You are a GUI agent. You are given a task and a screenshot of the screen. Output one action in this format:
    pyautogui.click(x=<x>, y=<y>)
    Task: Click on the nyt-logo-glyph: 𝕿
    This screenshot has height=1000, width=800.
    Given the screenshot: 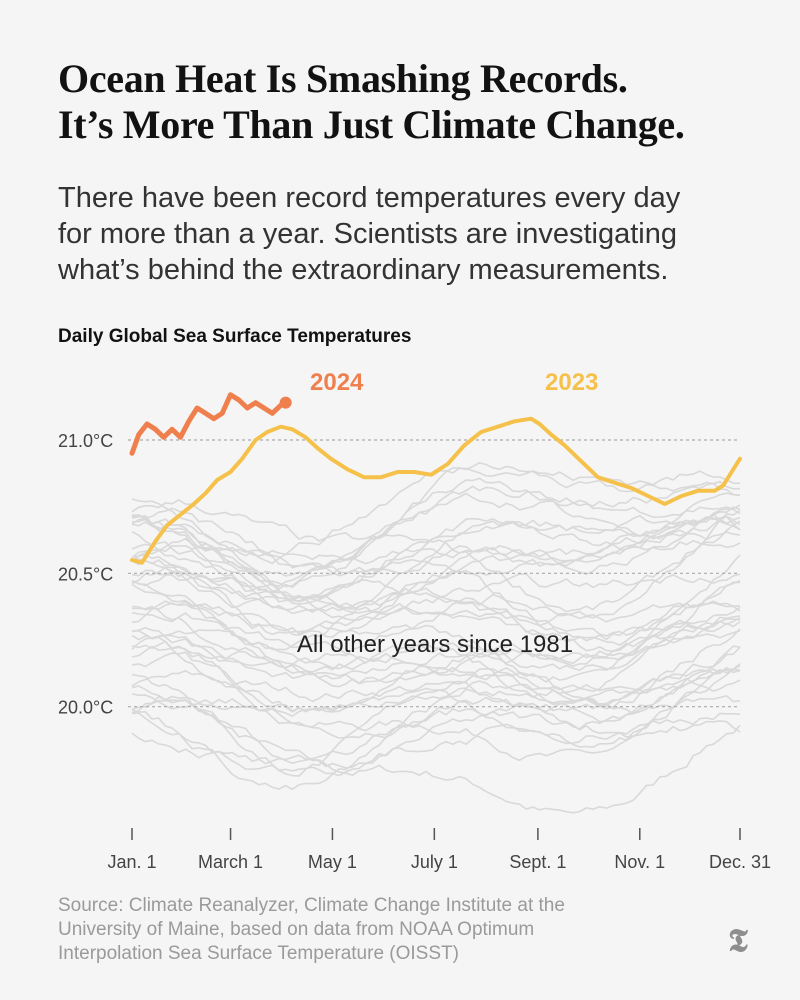 What is the action you would take?
    pyautogui.click(x=738, y=940)
    